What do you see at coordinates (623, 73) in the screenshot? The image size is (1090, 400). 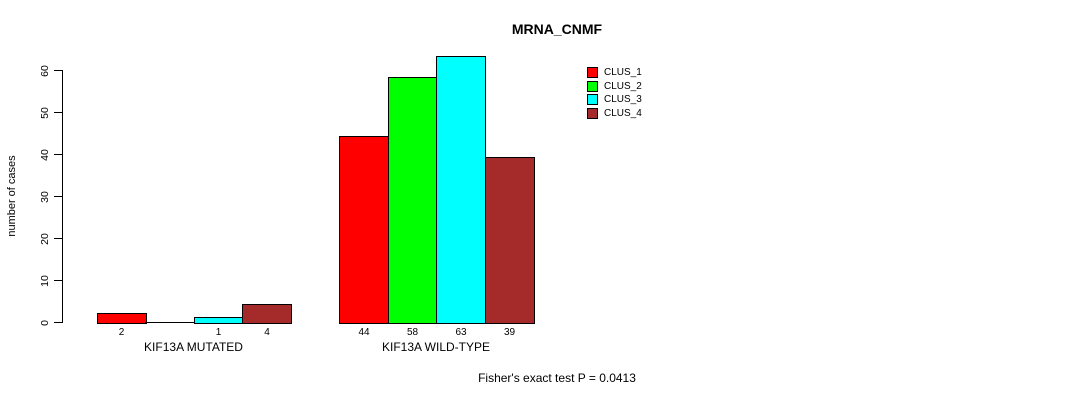 I see `legend-label: CLUS_1` at bounding box center [623, 73].